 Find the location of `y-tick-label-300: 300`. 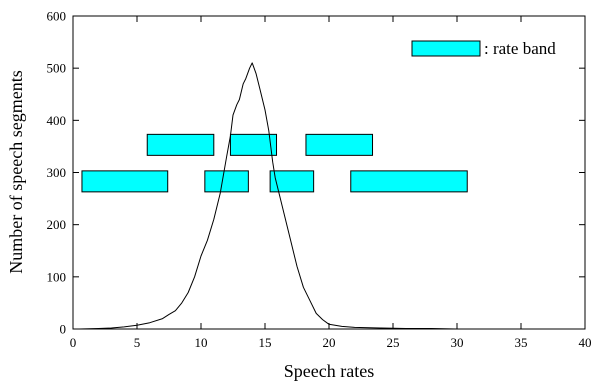

y-tick-label-300: 300 is located at coordinates (57, 172).